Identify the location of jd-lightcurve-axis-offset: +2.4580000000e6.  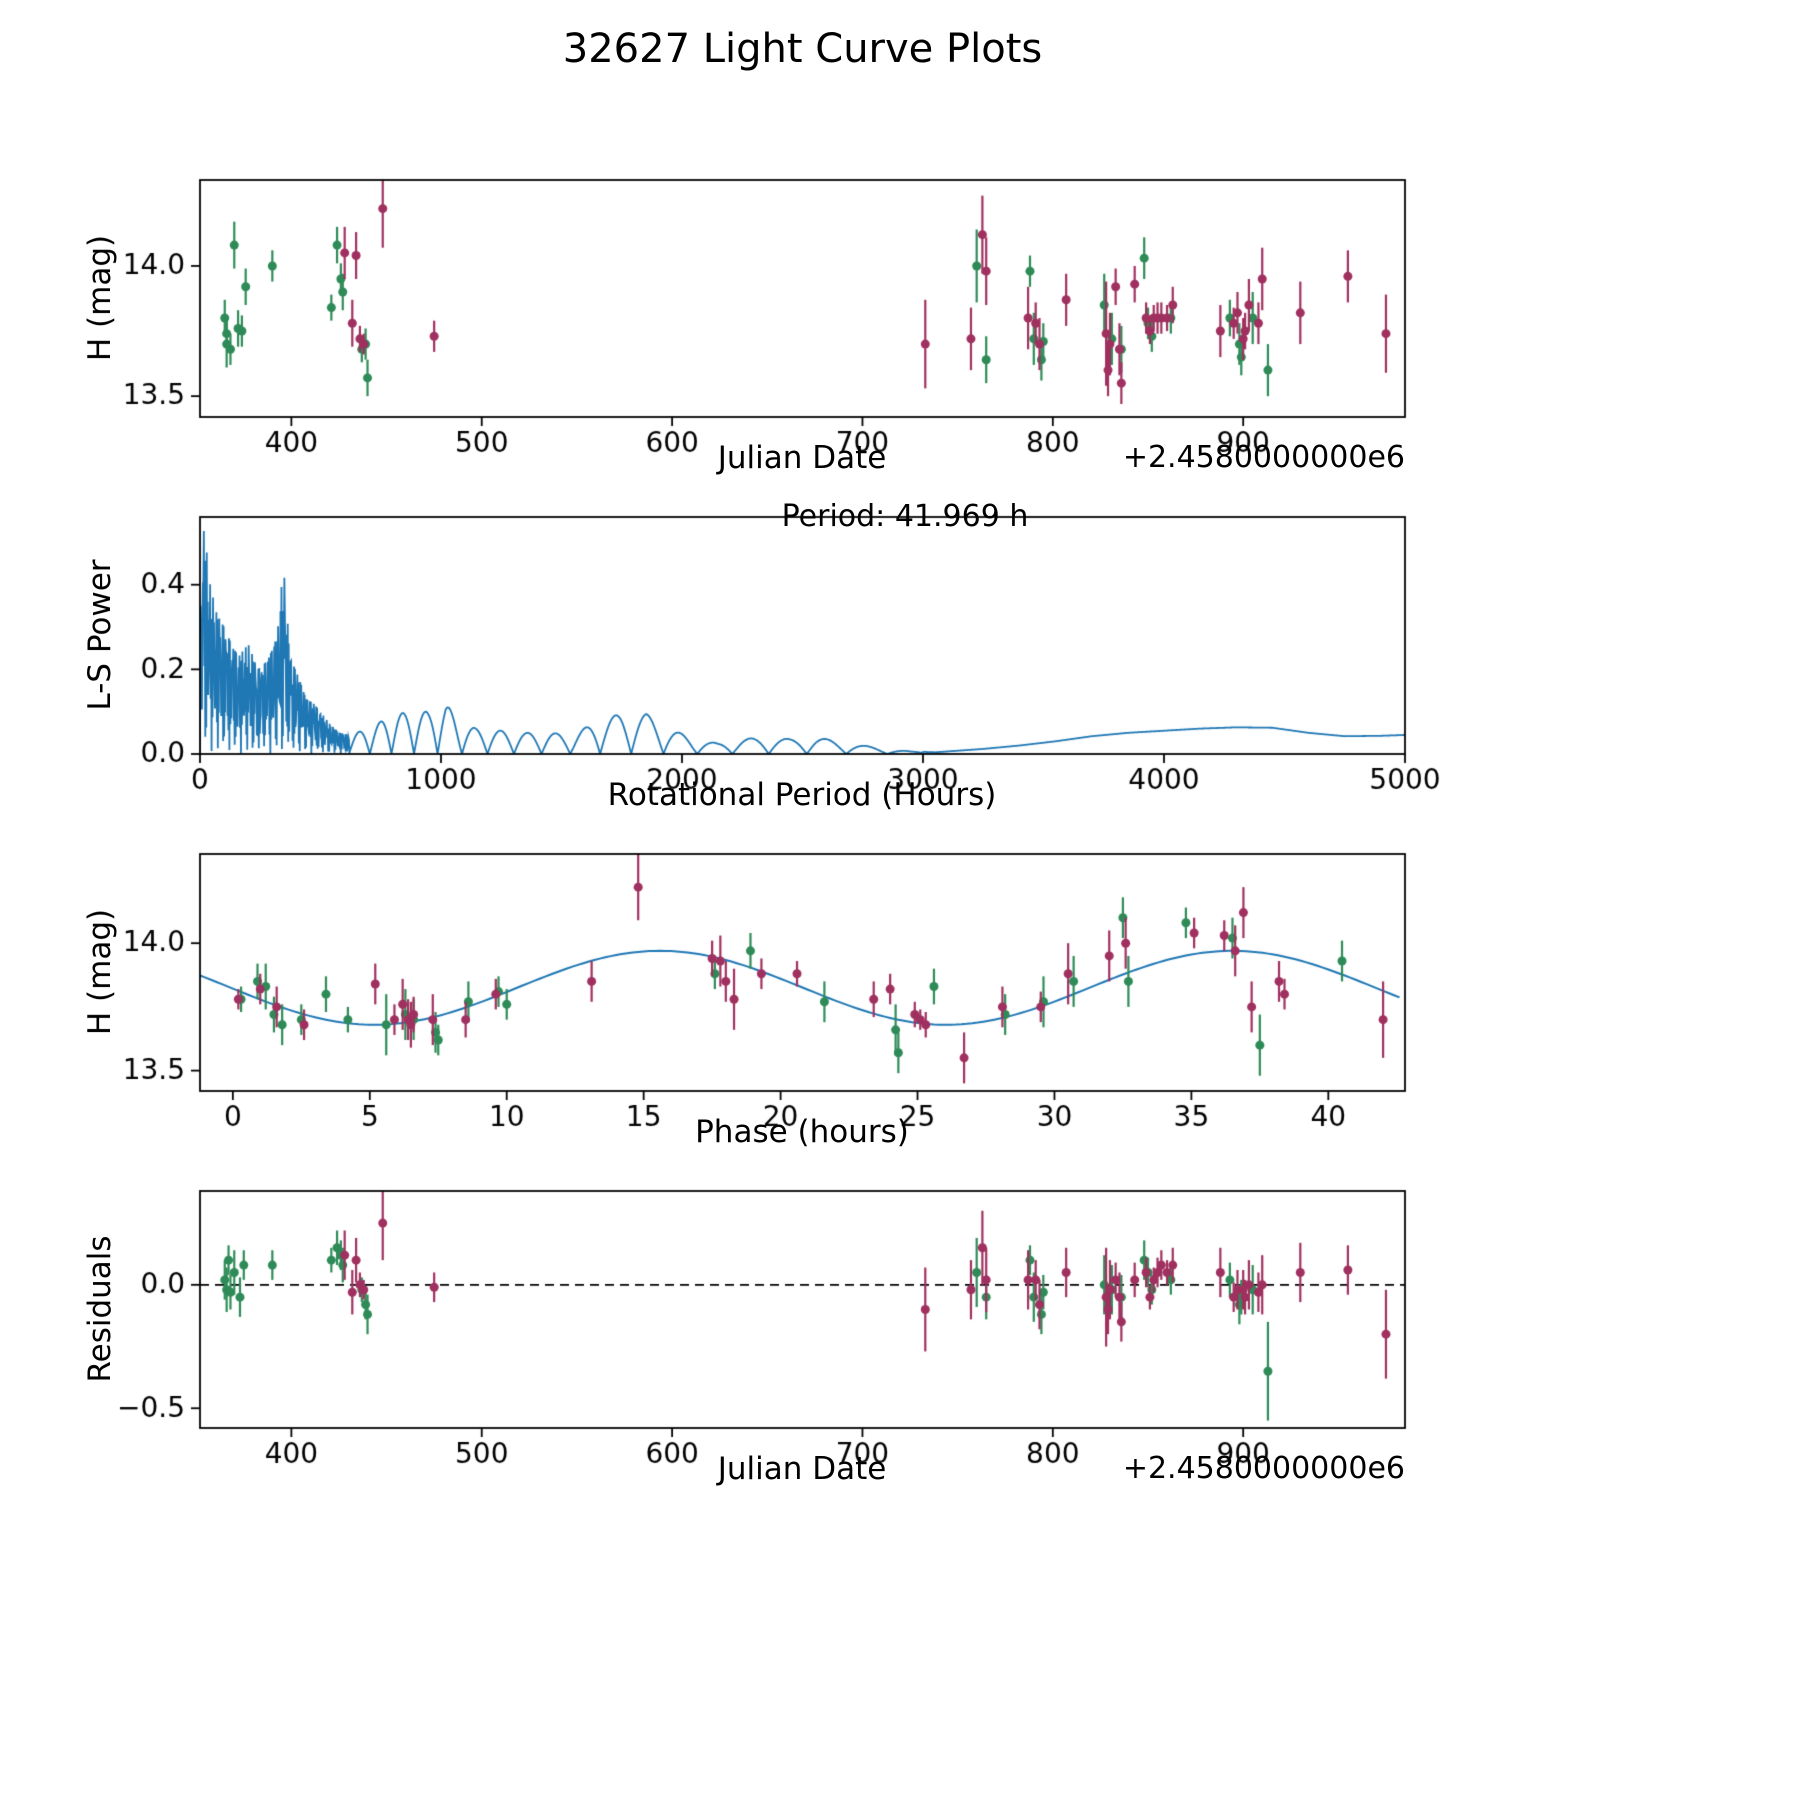
(1263, 457).